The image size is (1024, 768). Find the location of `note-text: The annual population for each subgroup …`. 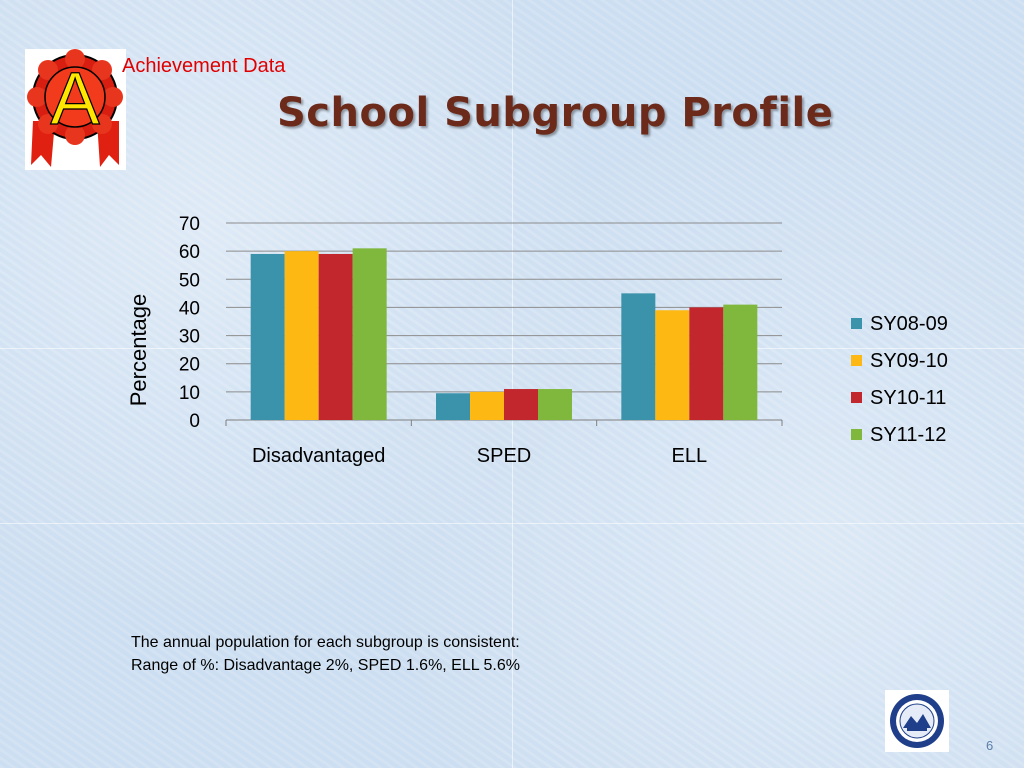

note-text: The annual population for each subgroup … is located at coordinates (325, 654).